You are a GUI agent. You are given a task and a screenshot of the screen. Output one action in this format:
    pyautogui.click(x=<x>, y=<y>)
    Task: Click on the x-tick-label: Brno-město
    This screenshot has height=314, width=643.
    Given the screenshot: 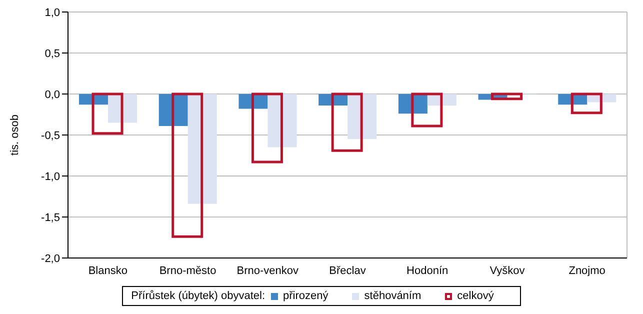 What is the action you would take?
    pyautogui.click(x=187, y=270)
    